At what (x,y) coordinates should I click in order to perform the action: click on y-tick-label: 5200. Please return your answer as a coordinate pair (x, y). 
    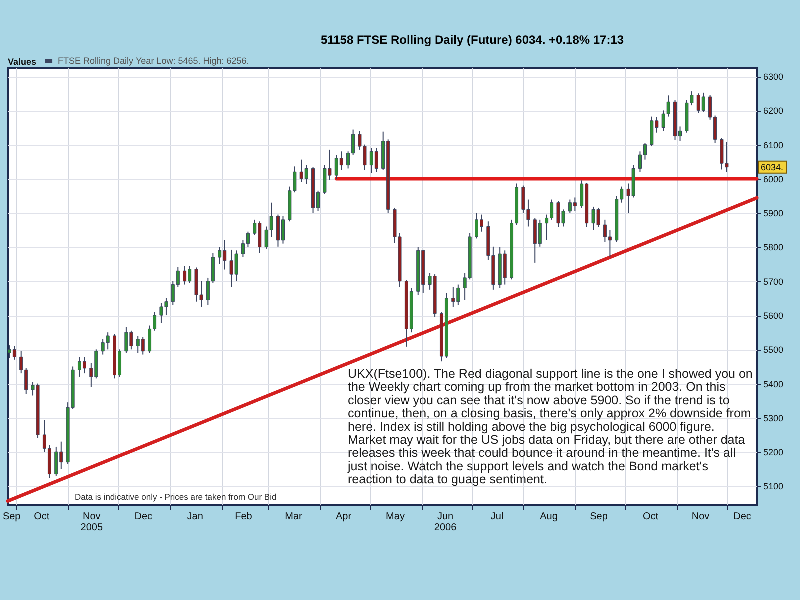
    Looking at the image, I should click on (774, 453).